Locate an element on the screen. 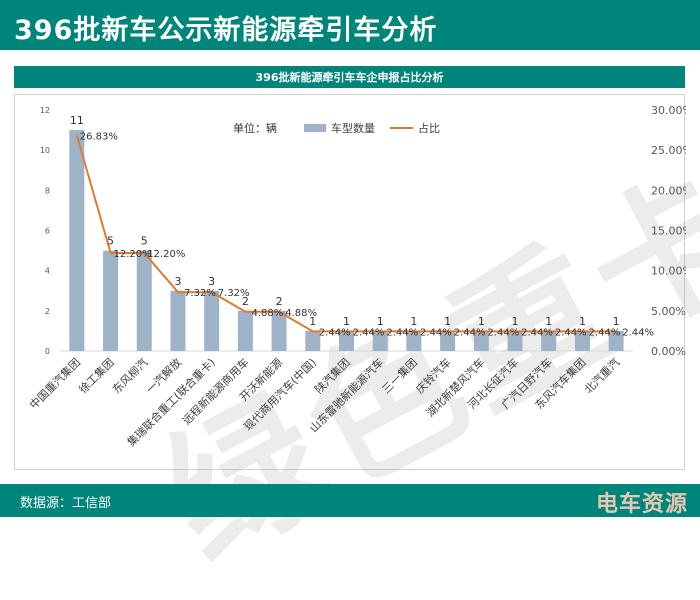 Image resolution: width=700 pixels, height=600 pixels. bar-value-label: 11 is located at coordinates (77, 120).